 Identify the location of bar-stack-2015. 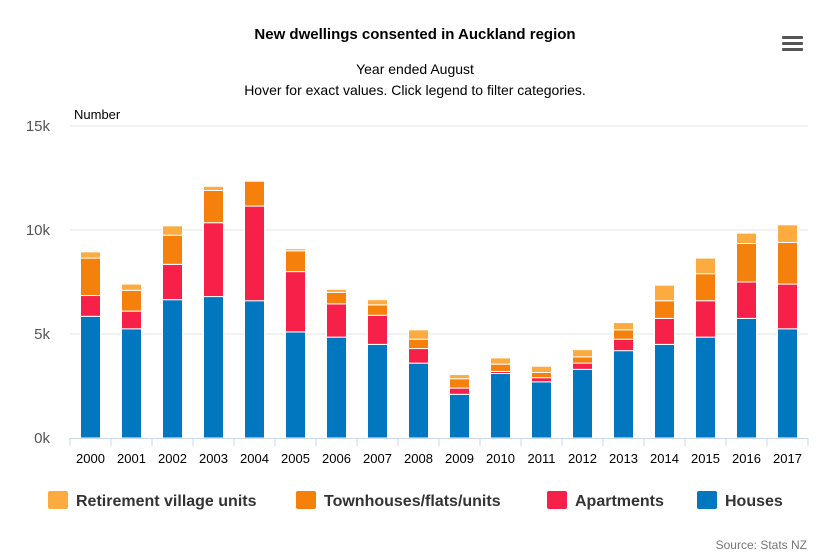
(705, 348).